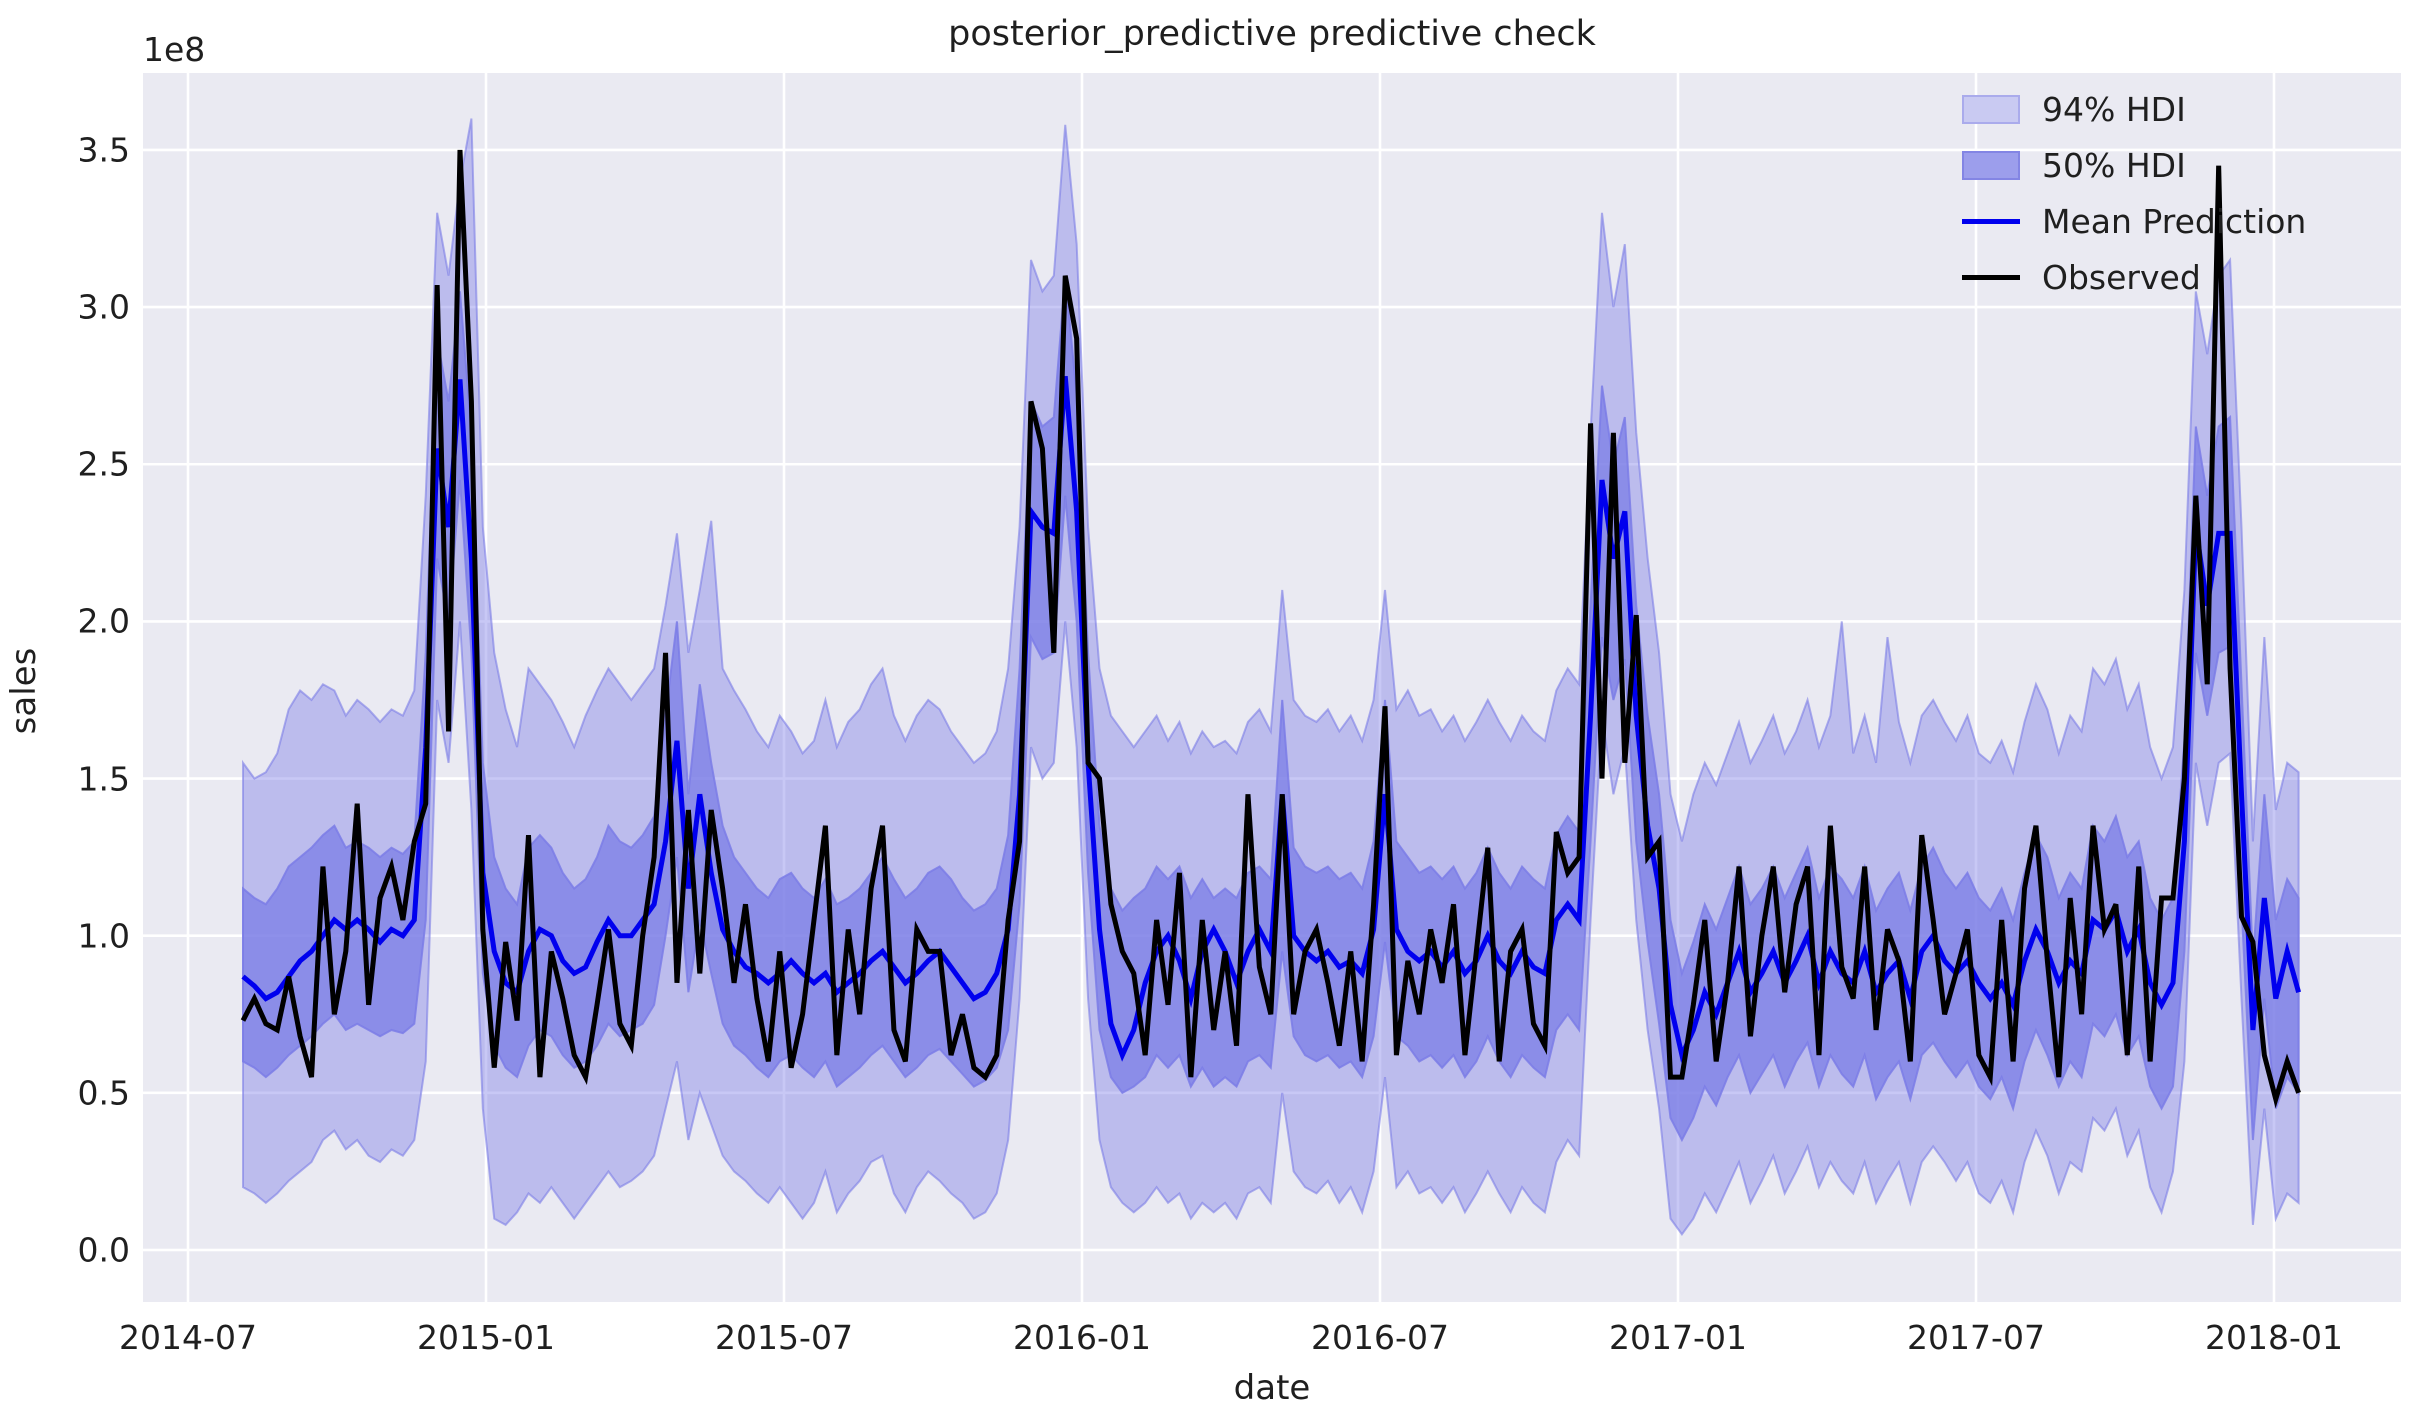 This screenshot has width=2423, height=1423. I want to click on x-tick-label: 2017-01, so click(1678, 1337).